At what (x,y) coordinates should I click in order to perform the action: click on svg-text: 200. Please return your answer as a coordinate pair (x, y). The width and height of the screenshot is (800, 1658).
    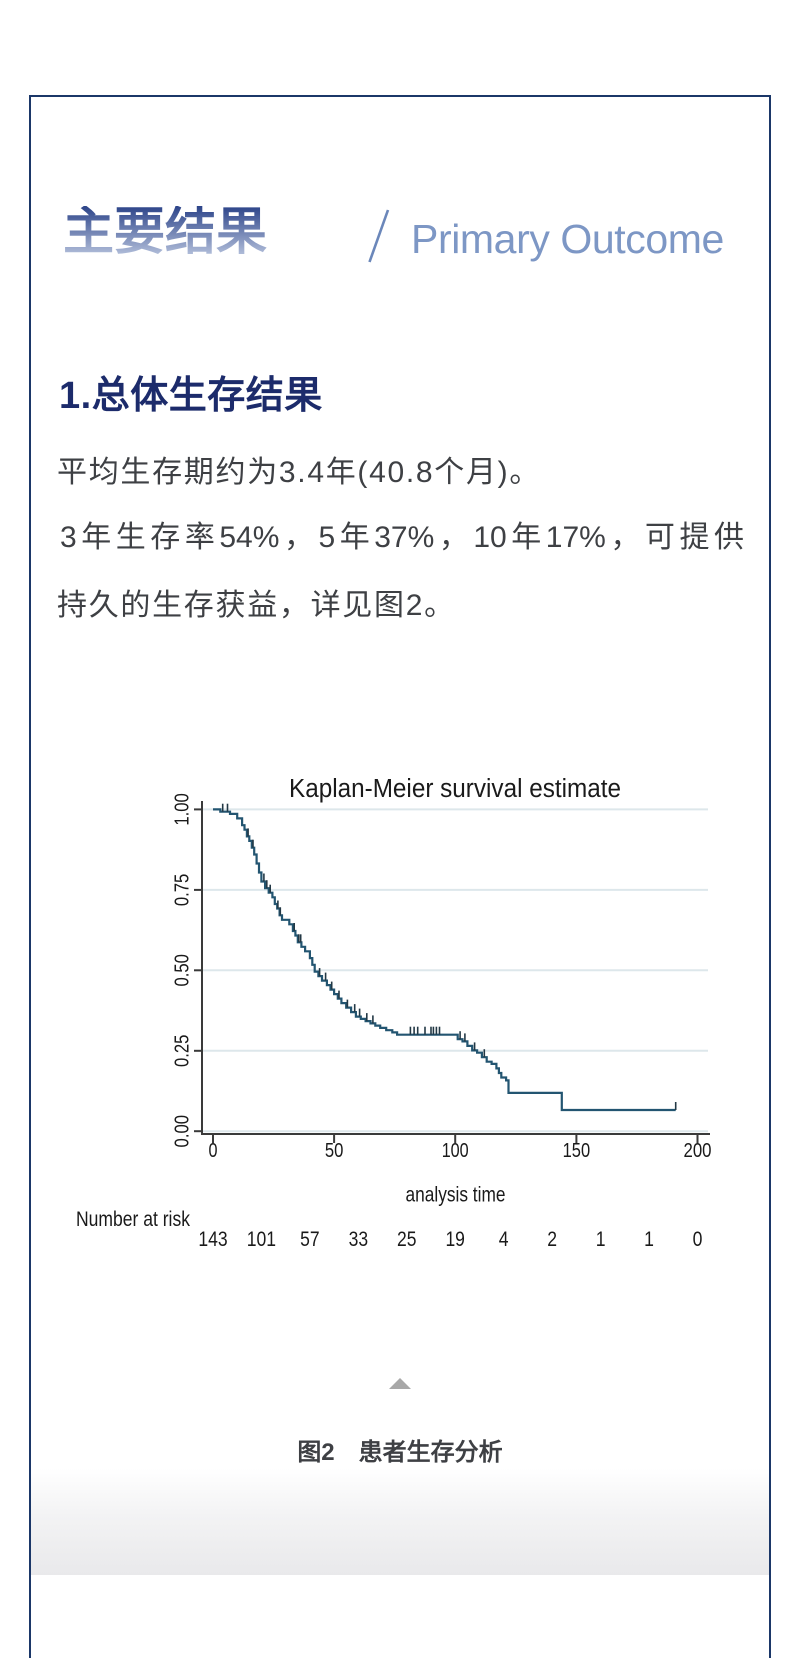
    Looking at the image, I should click on (698, 1150).